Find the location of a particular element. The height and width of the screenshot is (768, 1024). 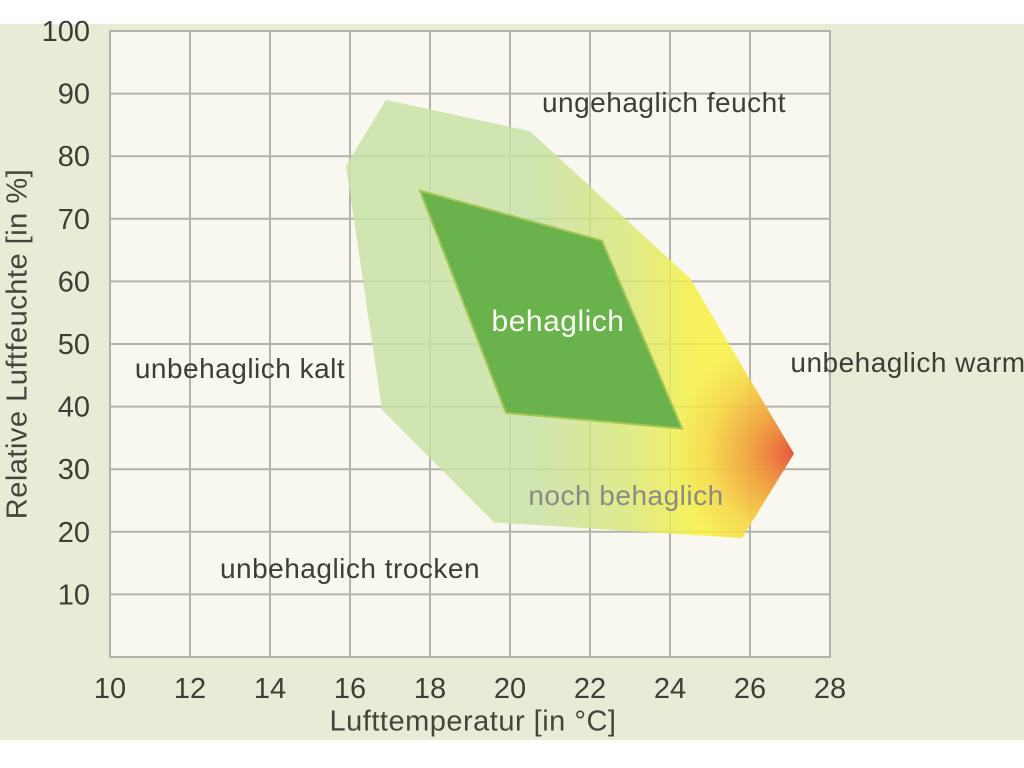

x-tick-label: 12 is located at coordinates (190, 689).